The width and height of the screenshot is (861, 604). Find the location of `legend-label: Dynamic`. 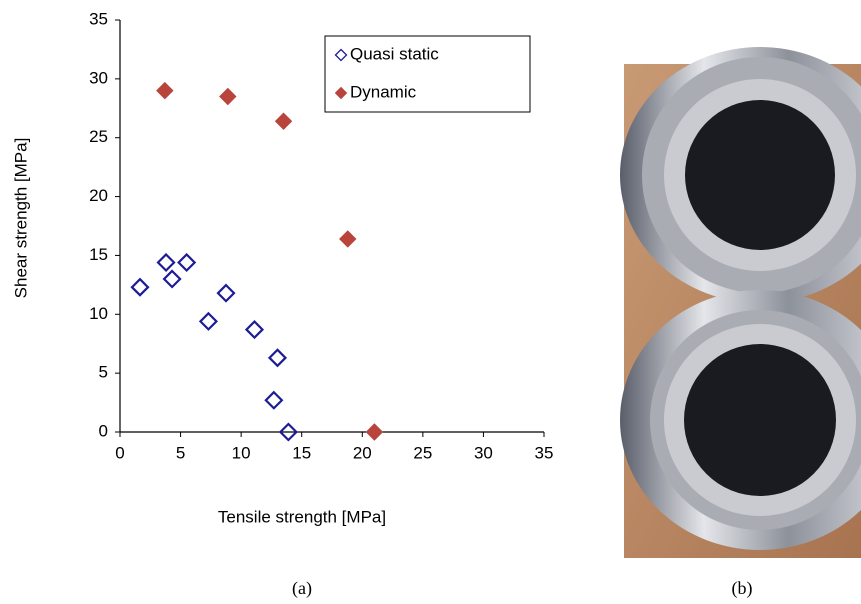

legend-label: Dynamic is located at coordinates (383, 91).